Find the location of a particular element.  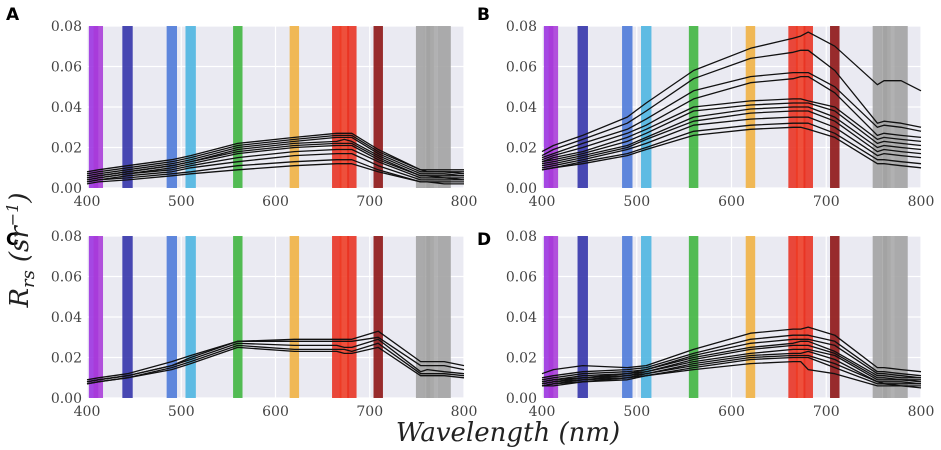

series-line-b1 is located at coordinates (731, 92).